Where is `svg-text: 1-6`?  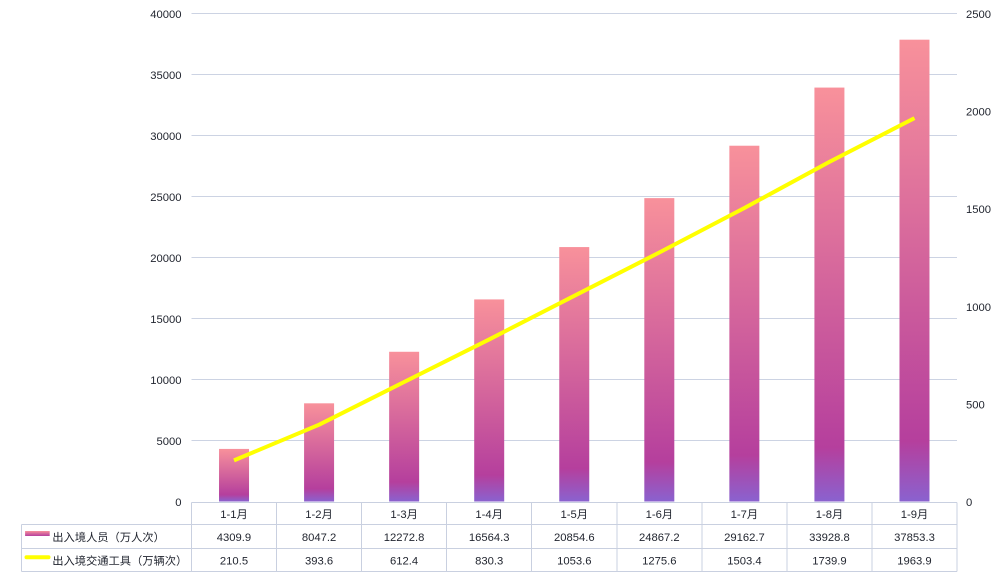 svg-text: 1-6 is located at coordinates (654, 515).